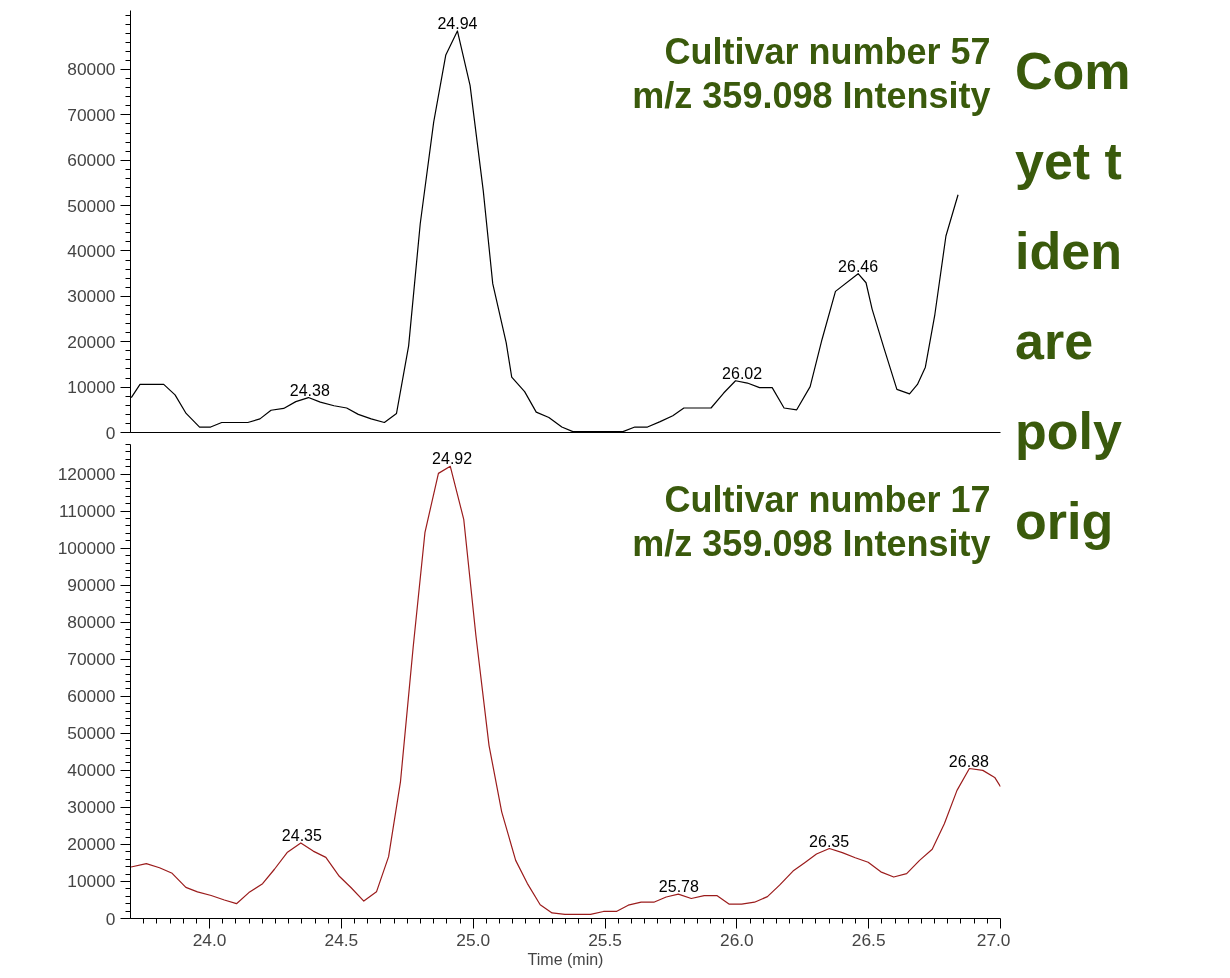 The height and width of the screenshot is (978, 1230). I want to click on annotation: 26.46, so click(858, 266).